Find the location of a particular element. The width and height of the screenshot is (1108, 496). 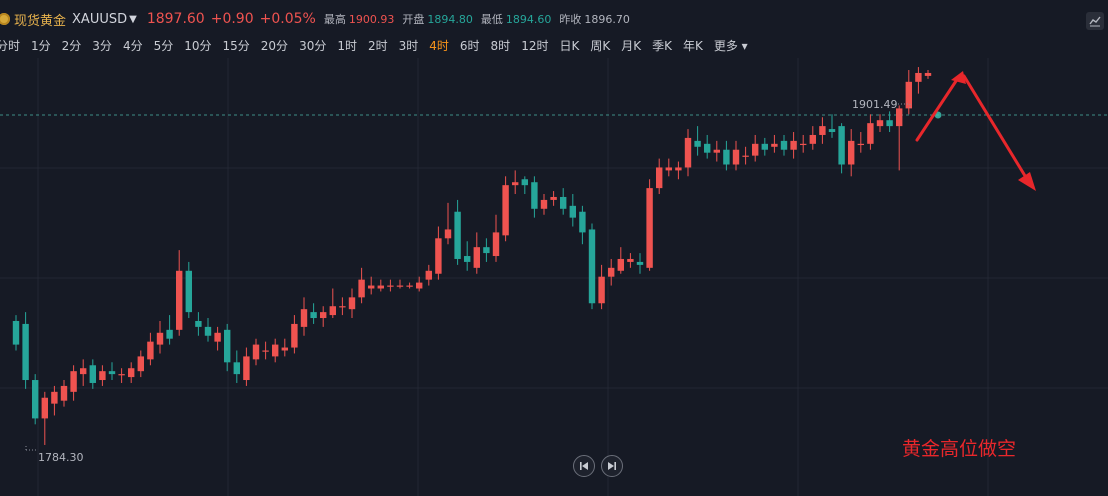

min-price-label: 1784.30 is located at coordinates (61, 457).